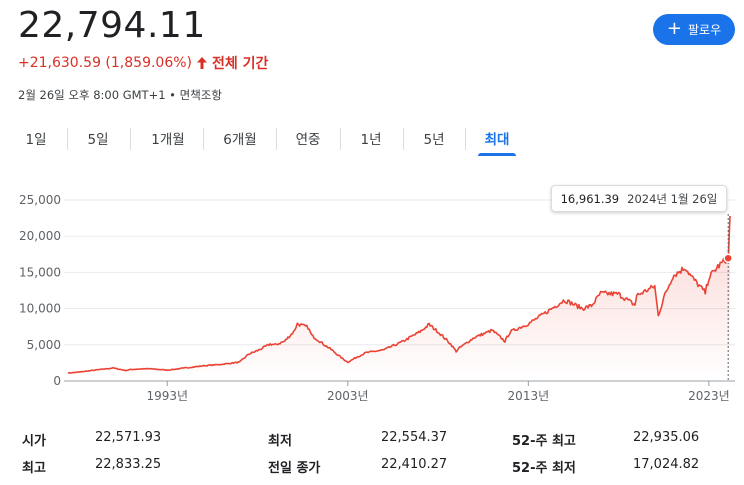  I want to click on x-tick-label: 2023년, so click(709, 396).